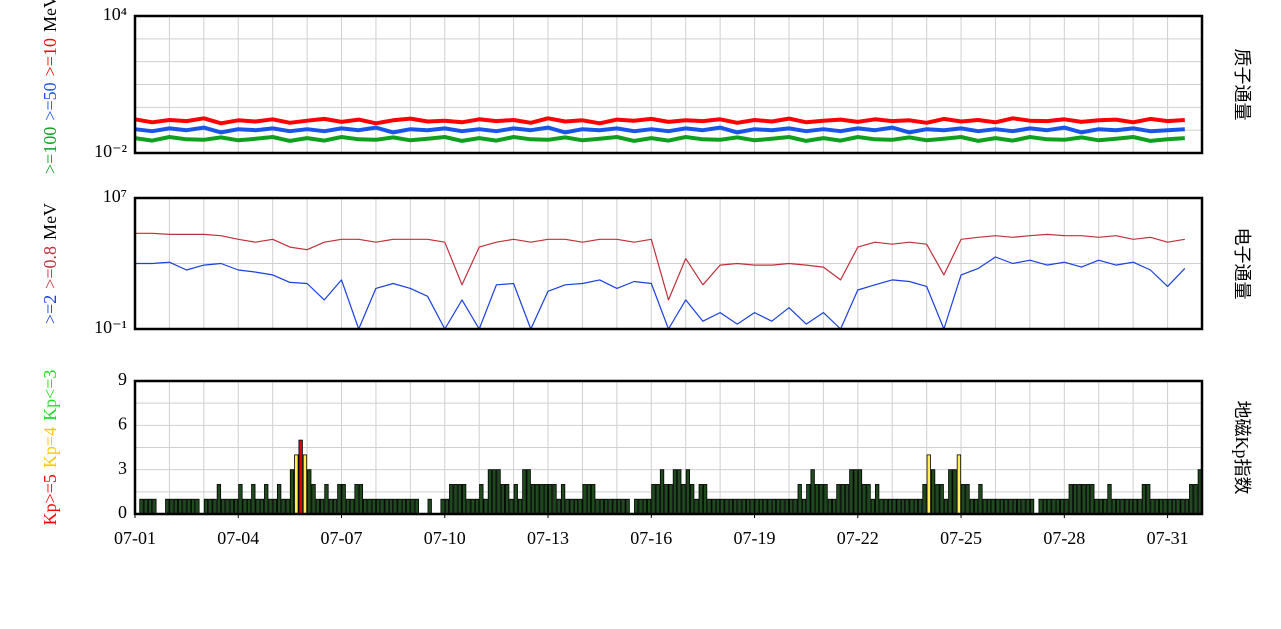  What do you see at coordinates (651, 538) in the screenshot?
I see `x-tick-label: 07-16` at bounding box center [651, 538].